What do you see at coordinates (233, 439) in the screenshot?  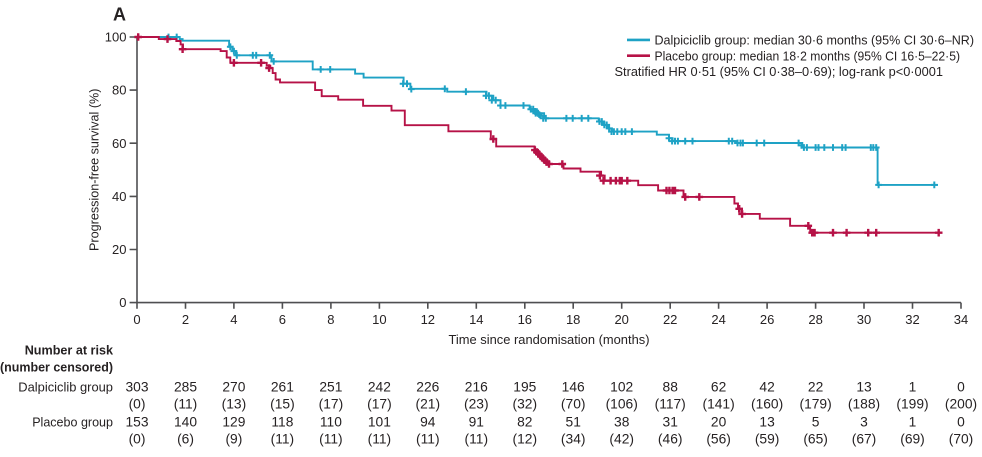 I see `svg-text: (9)` at bounding box center [233, 439].